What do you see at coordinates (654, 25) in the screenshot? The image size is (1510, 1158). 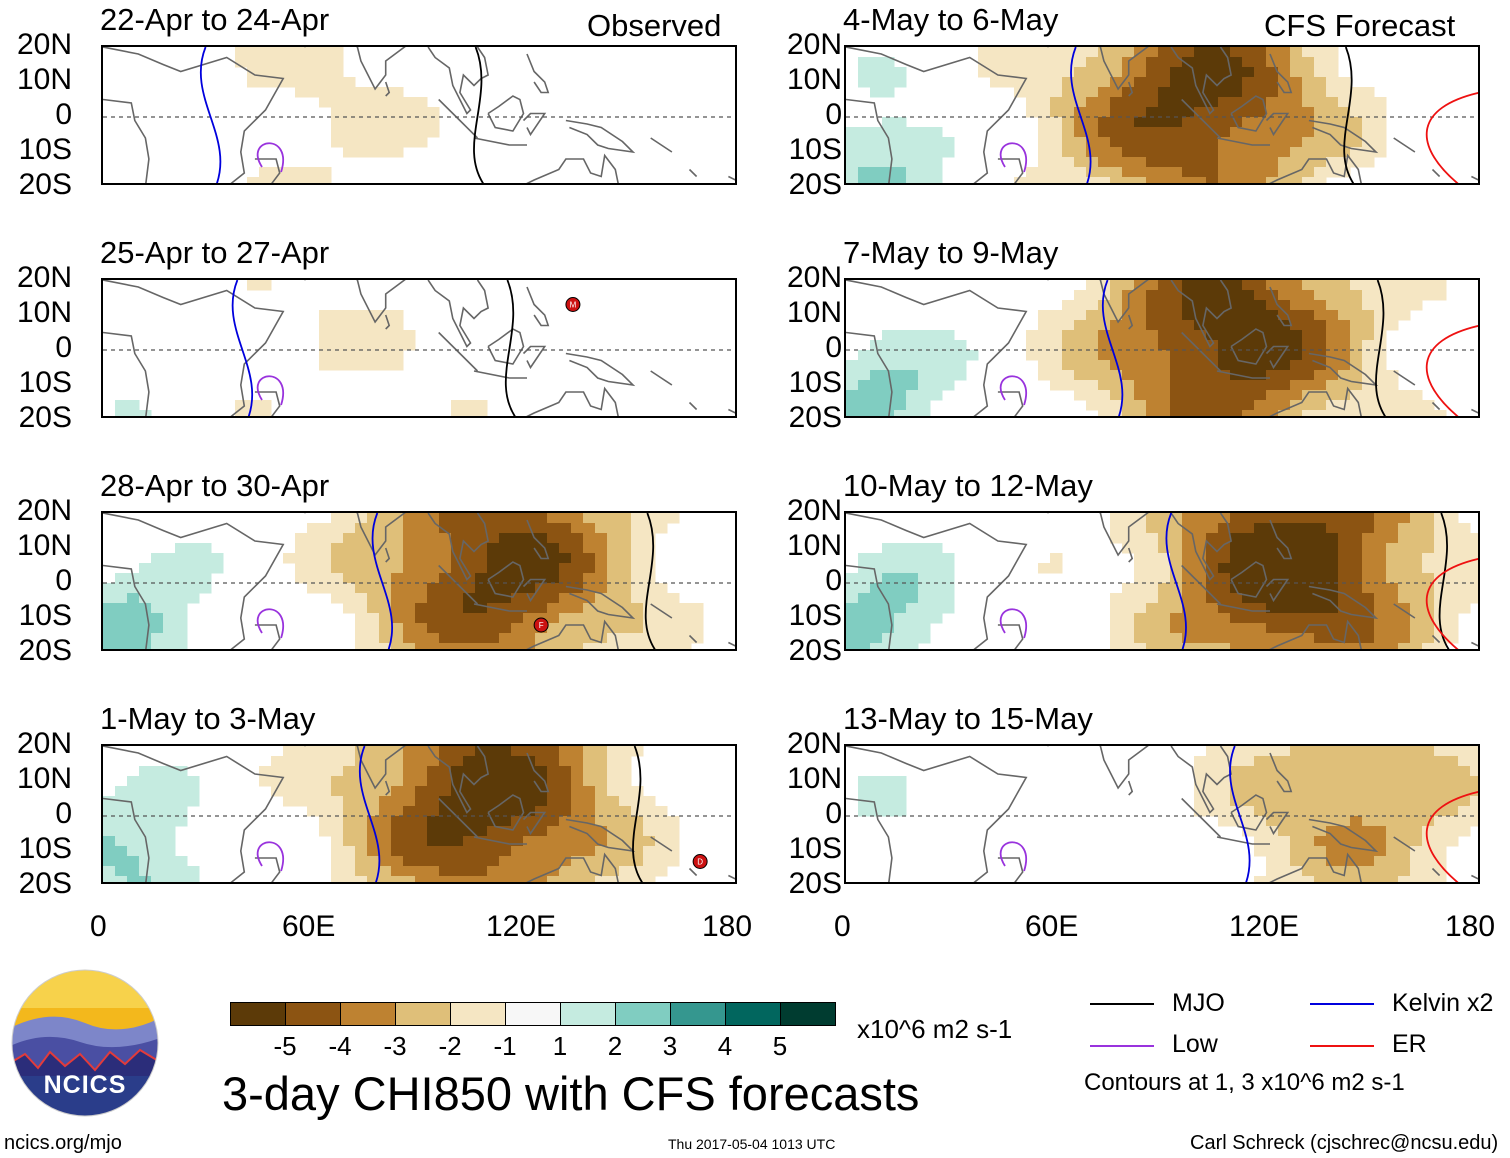 I see `observed-label: Observed` at bounding box center [654, 25].